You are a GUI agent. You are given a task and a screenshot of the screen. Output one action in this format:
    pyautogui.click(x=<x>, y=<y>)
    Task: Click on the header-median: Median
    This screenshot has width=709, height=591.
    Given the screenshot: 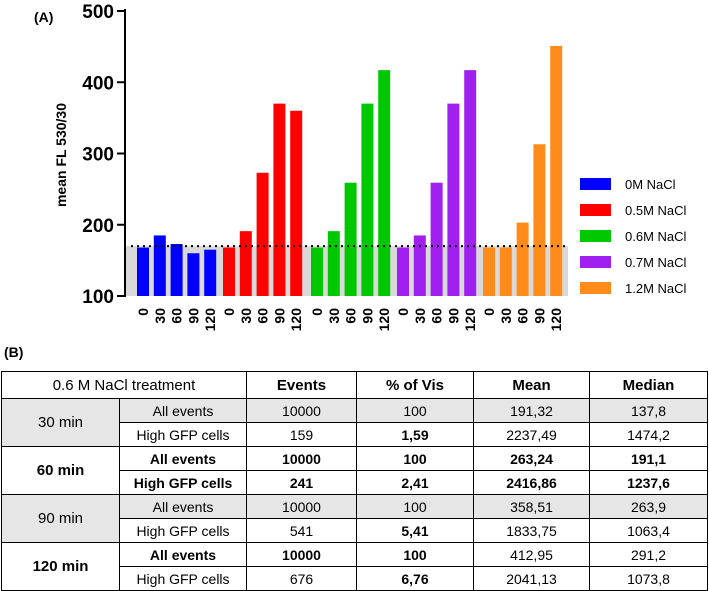 What is the action you would take?
    pyautogui.click(x=648, y=385)
    